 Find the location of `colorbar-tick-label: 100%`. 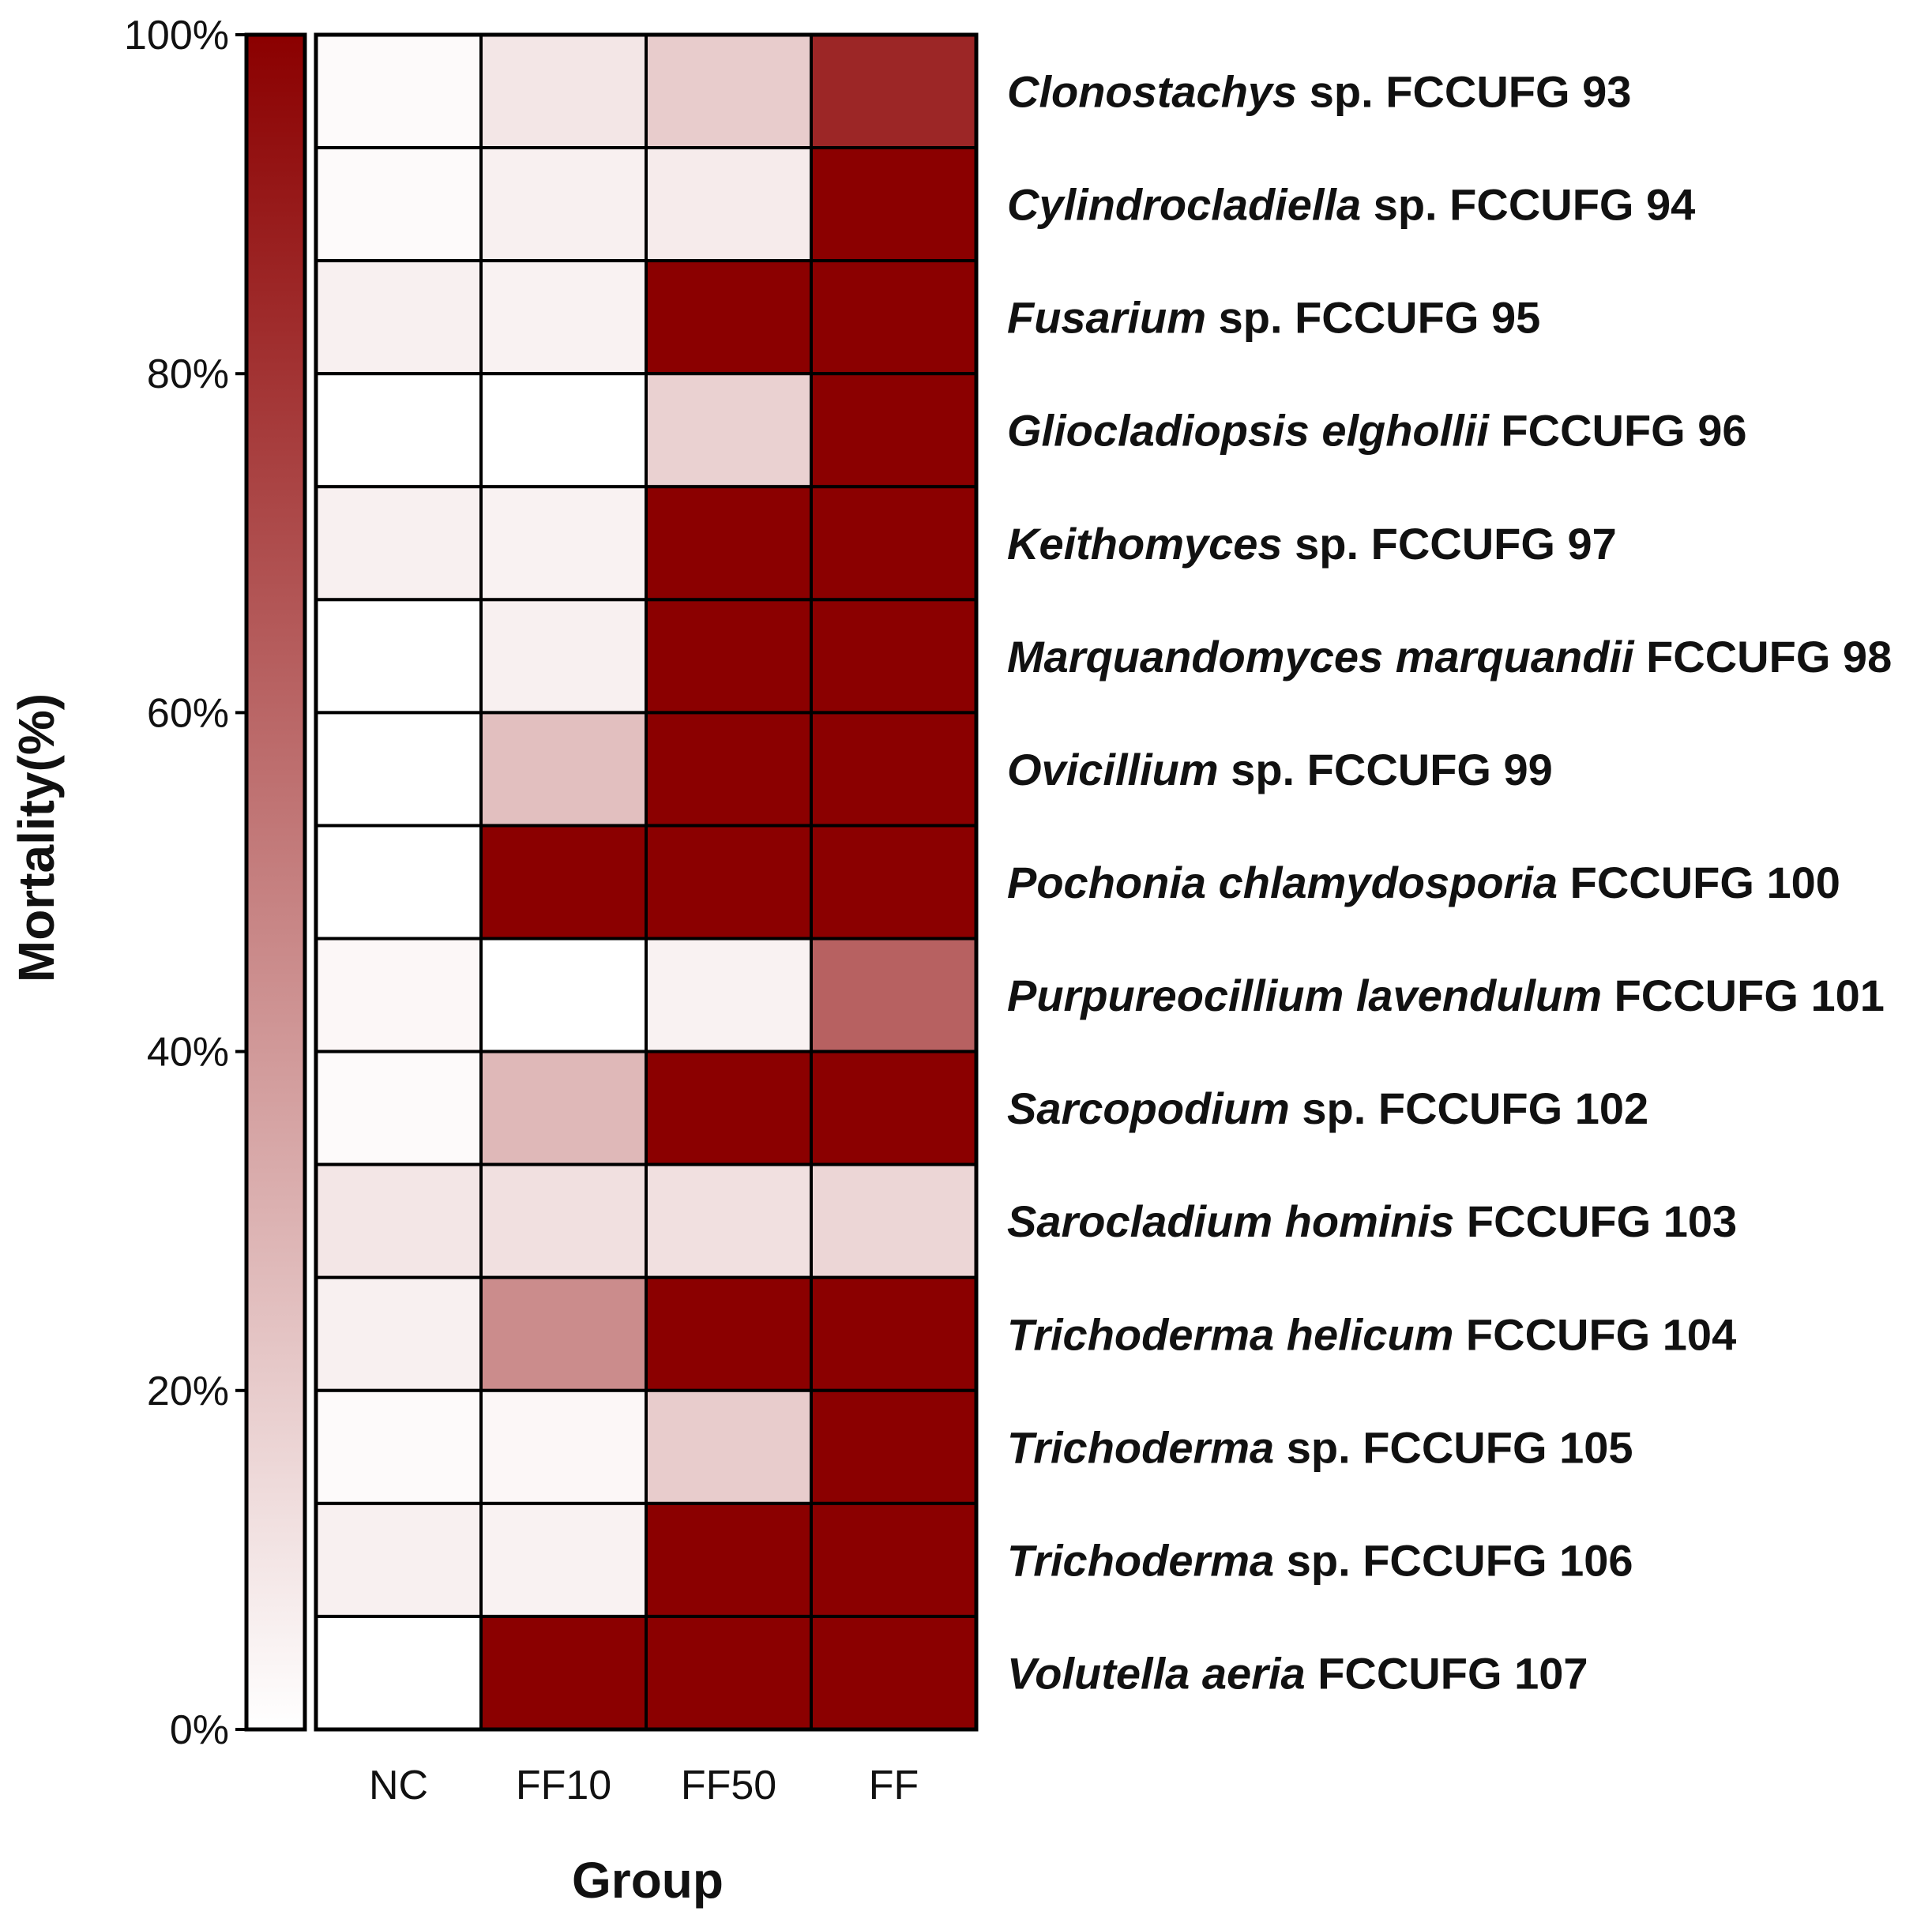

colorbar-tick-label: 100% is located at coordinates (176, 35).